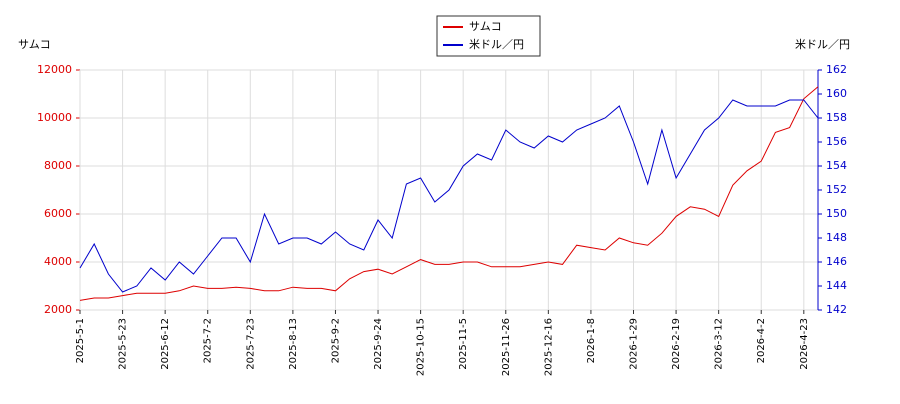 Image resolution: width=900 pixels, height=404 pixels. Describe the element at coordinates (421, 347) in the screenshot. I see `x-tick-label: 2025-10-15` at that location.